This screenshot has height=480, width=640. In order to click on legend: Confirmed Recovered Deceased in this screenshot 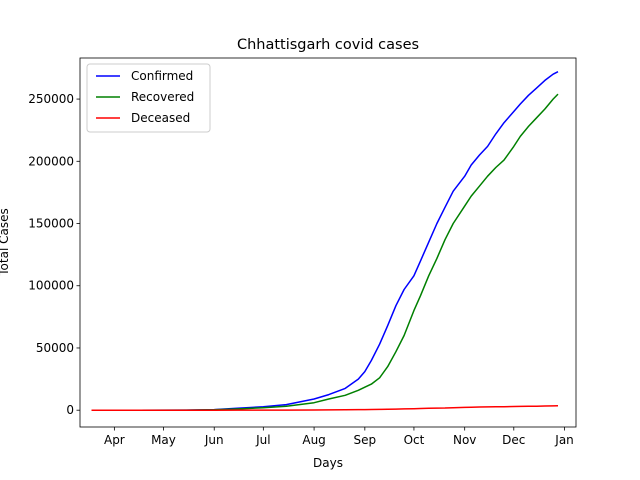, I will do `click(148, 98)`.